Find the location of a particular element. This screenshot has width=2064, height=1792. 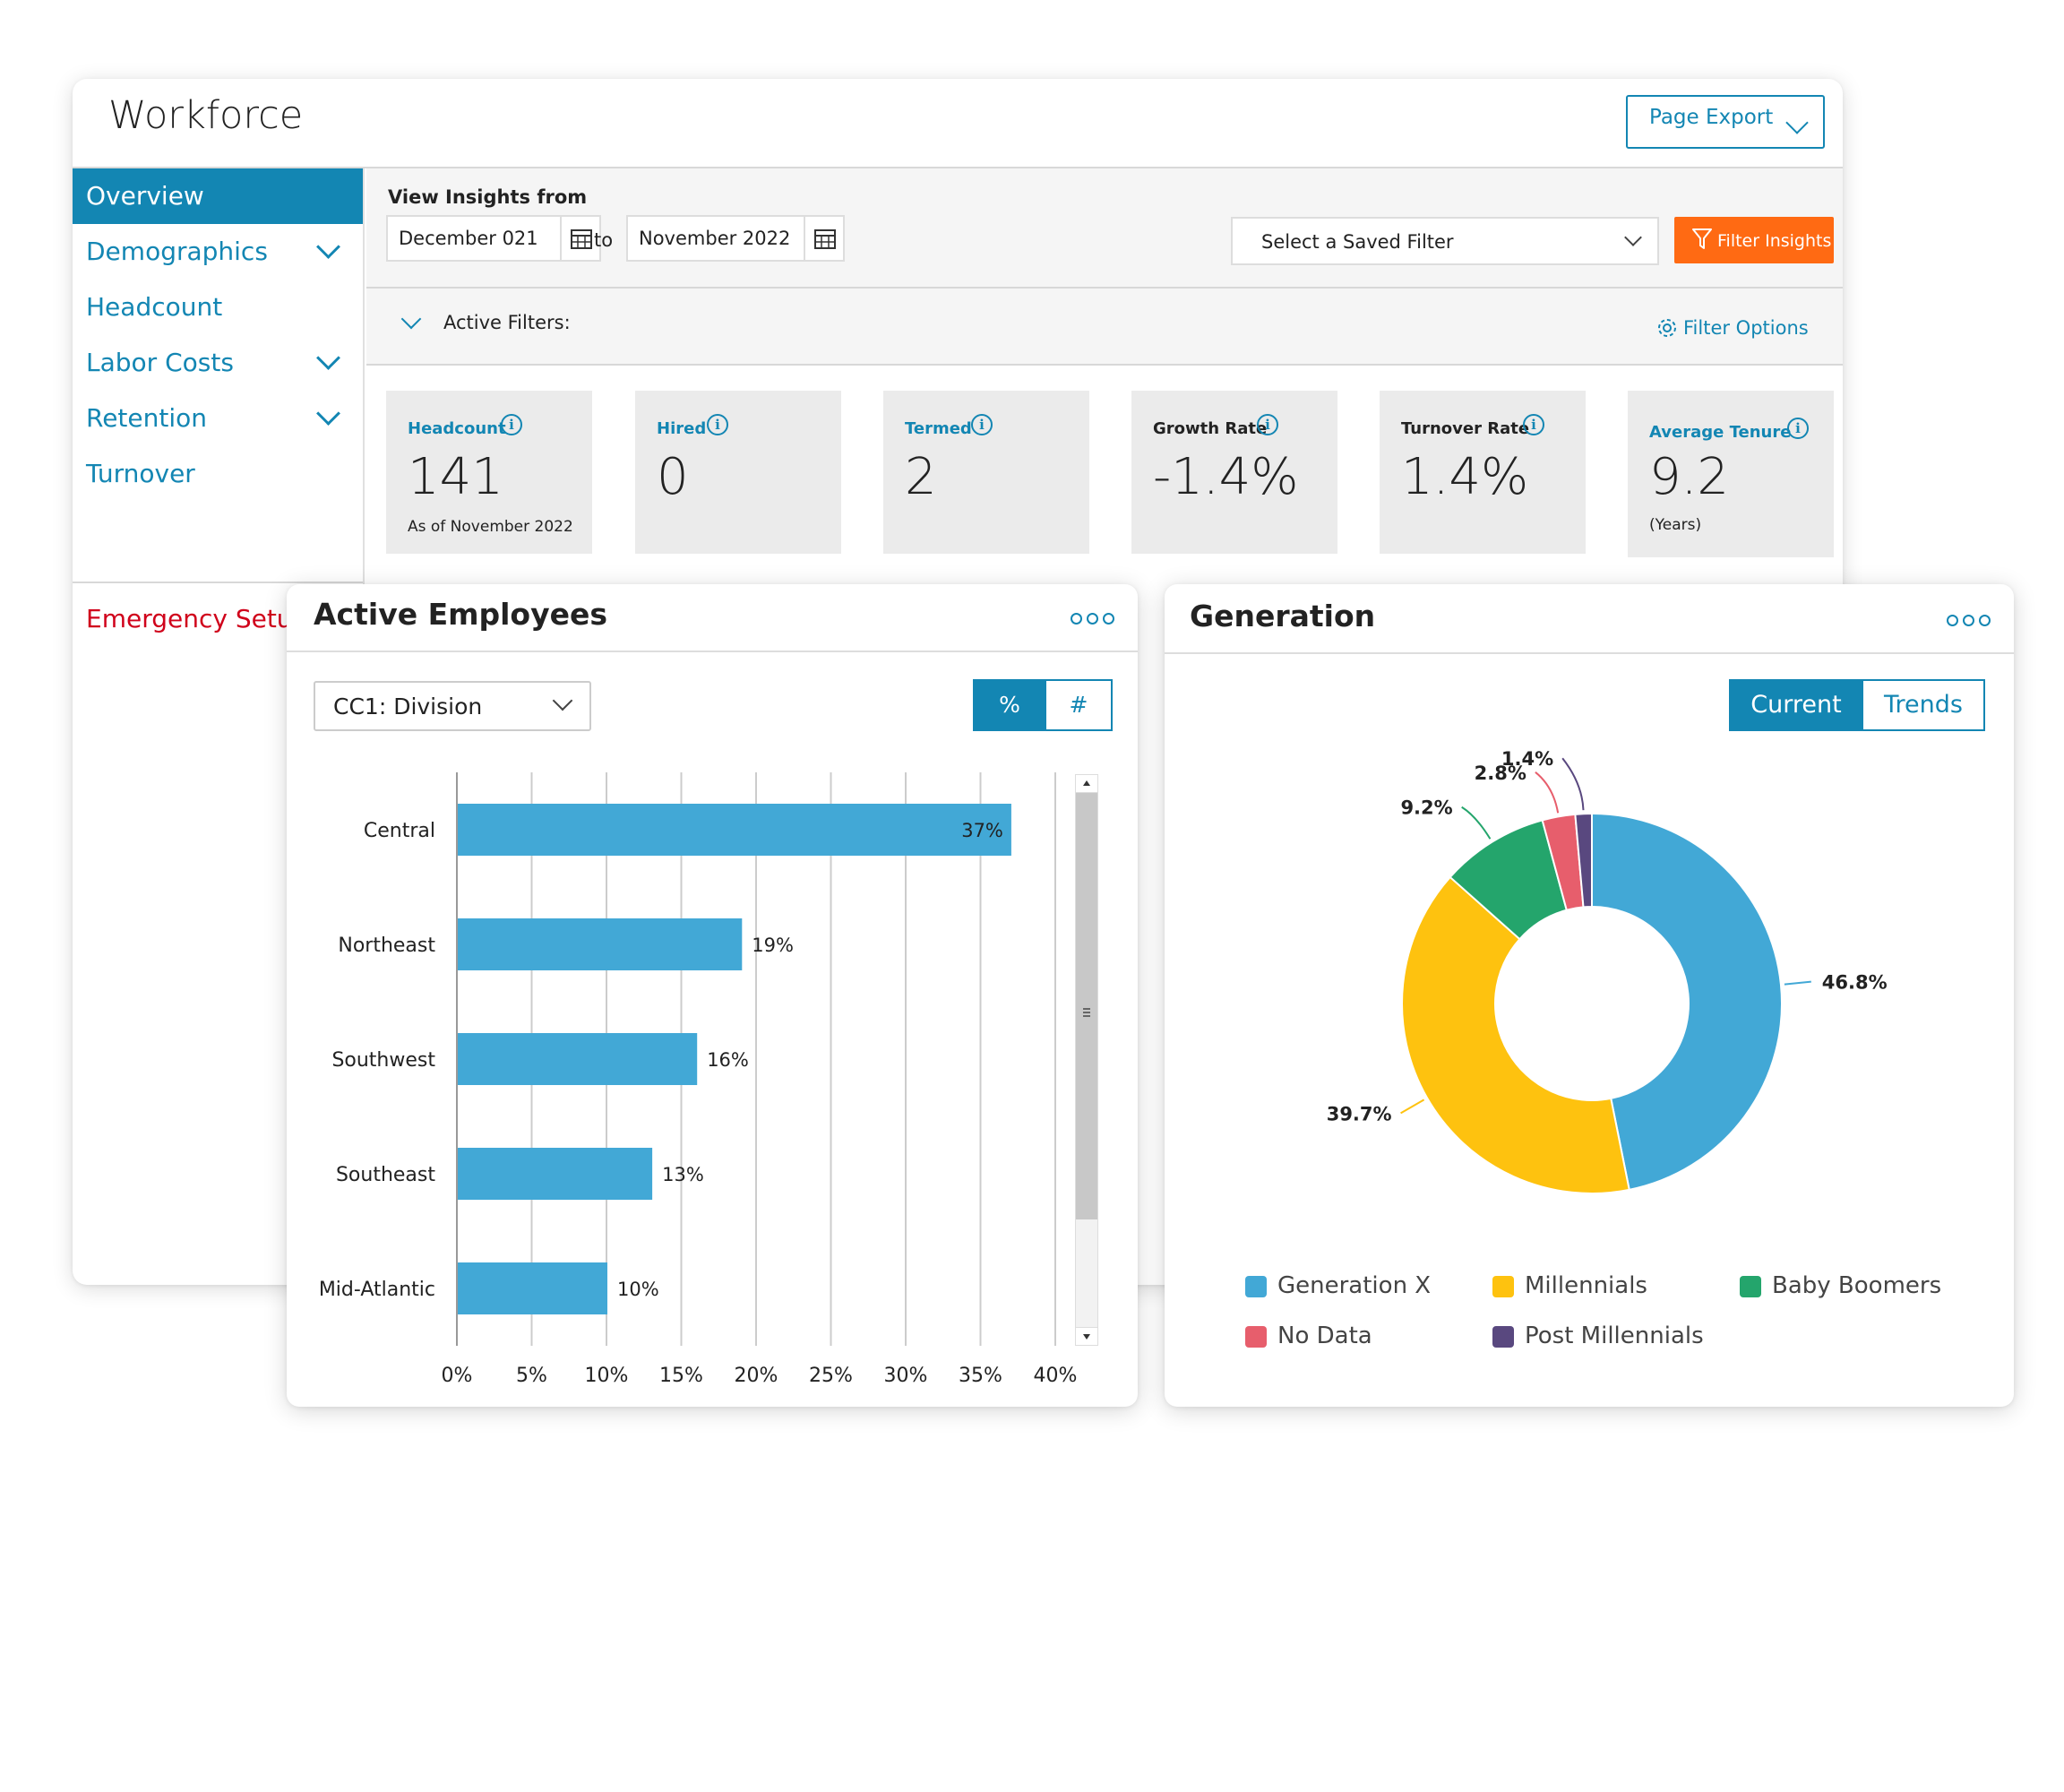

sidebar-divider is located at coordinates (218, 582).